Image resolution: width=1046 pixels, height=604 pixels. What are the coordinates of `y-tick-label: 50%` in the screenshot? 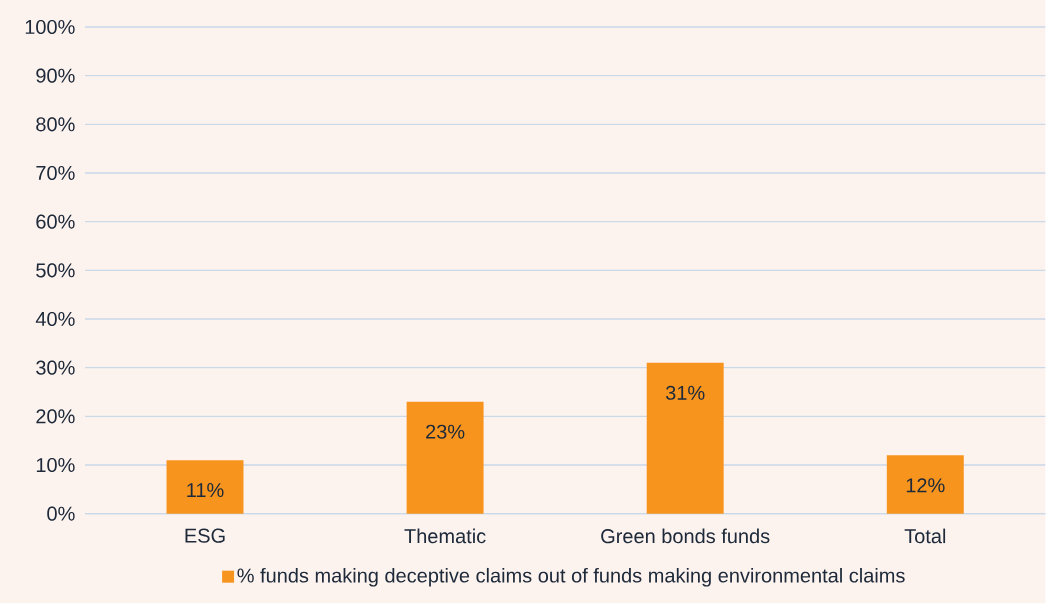 It's located at (55, 270).